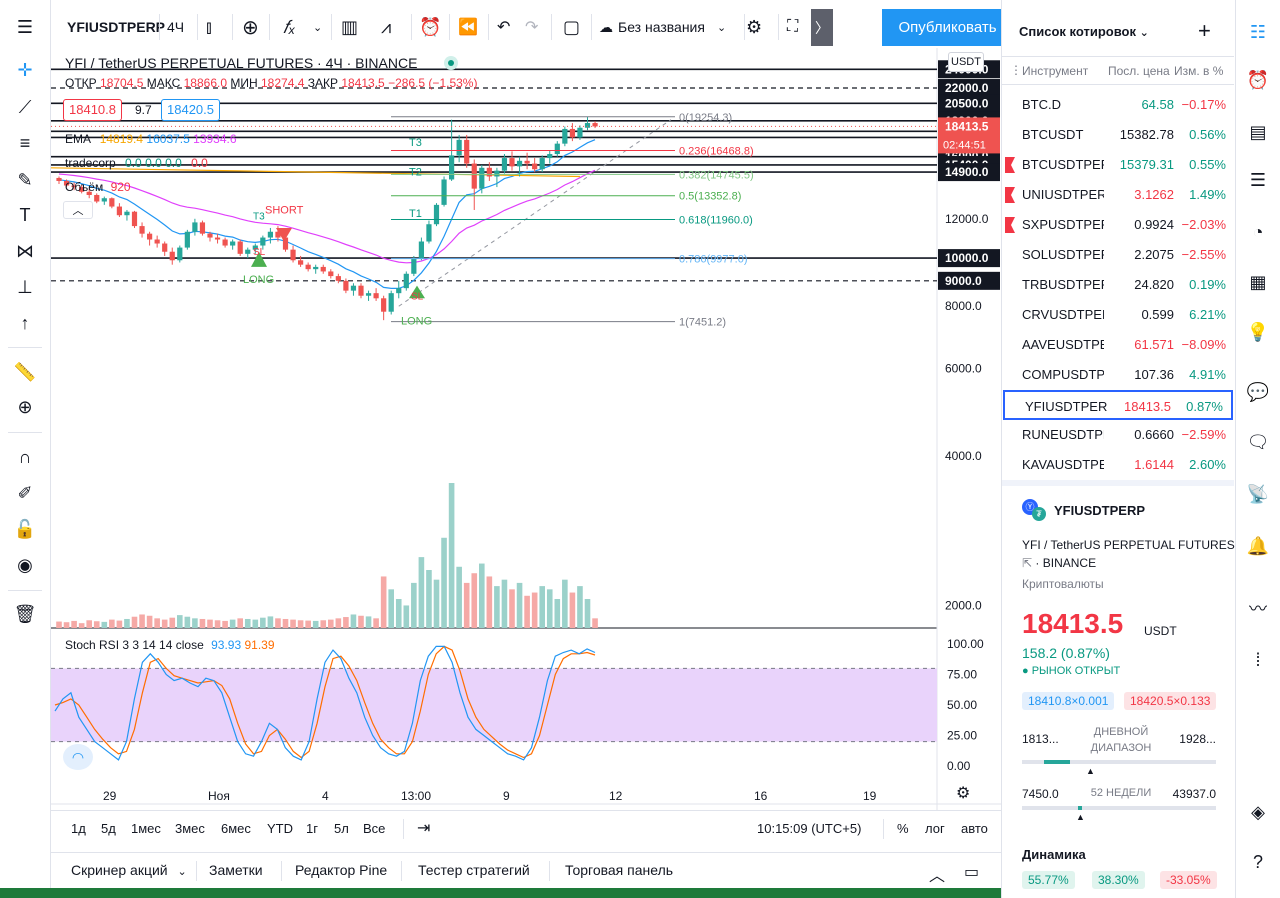 This screenshot has height=898, width=1280. Describe the element at coordinates (176, 27) in the screenshot. I see `interval-button: 4Ч` at that location.